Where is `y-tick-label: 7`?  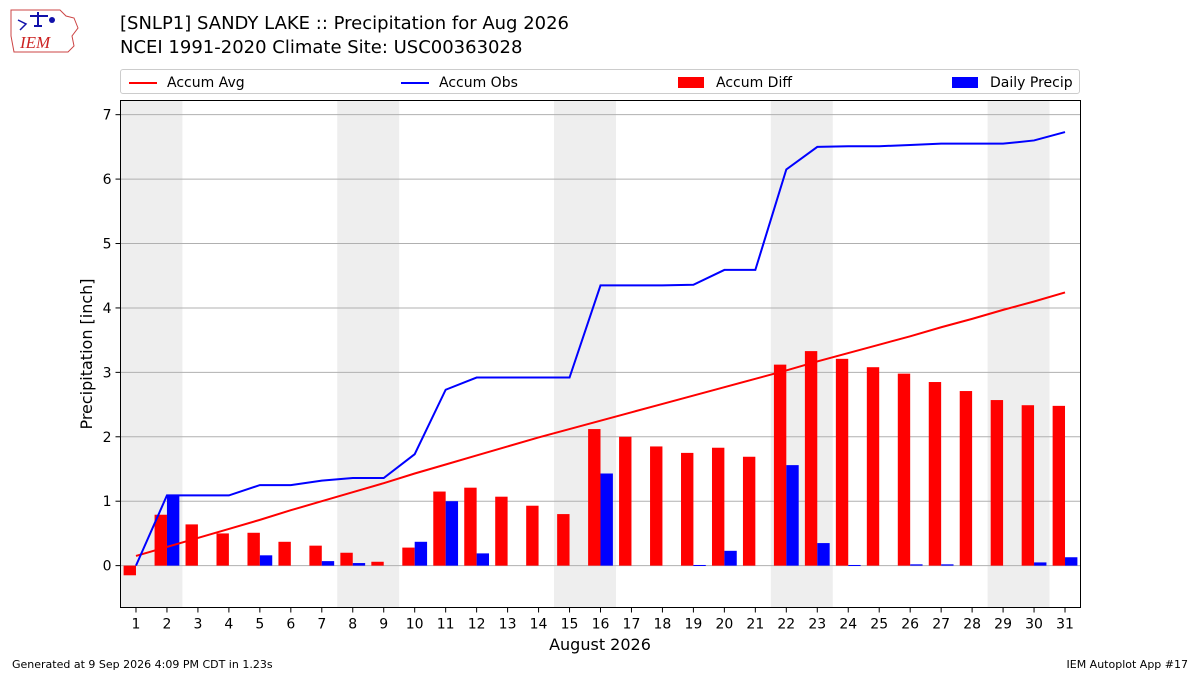 y-tick-label: 7 is located at coordinates (107, 116).